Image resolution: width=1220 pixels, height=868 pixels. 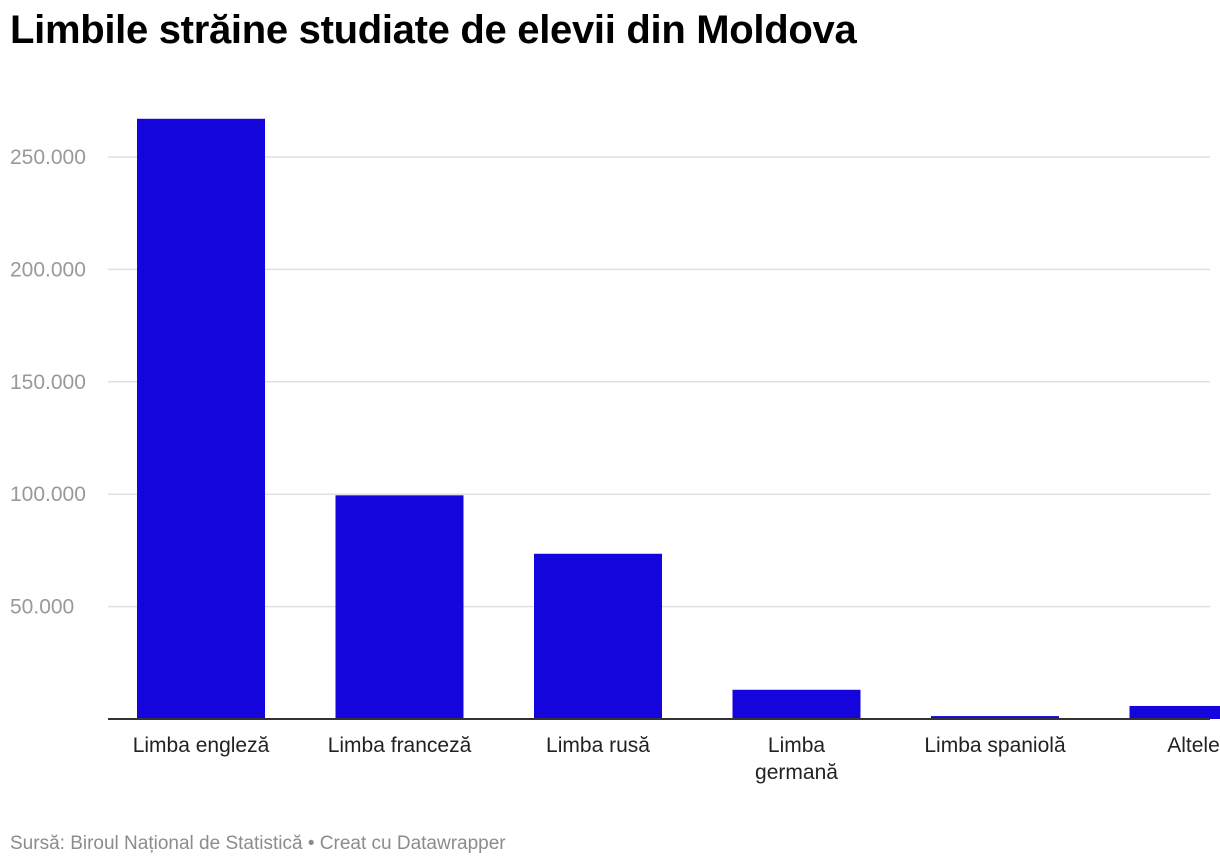 I want to click on x-category-label: Limba franceză, so click(x=400, y=745).